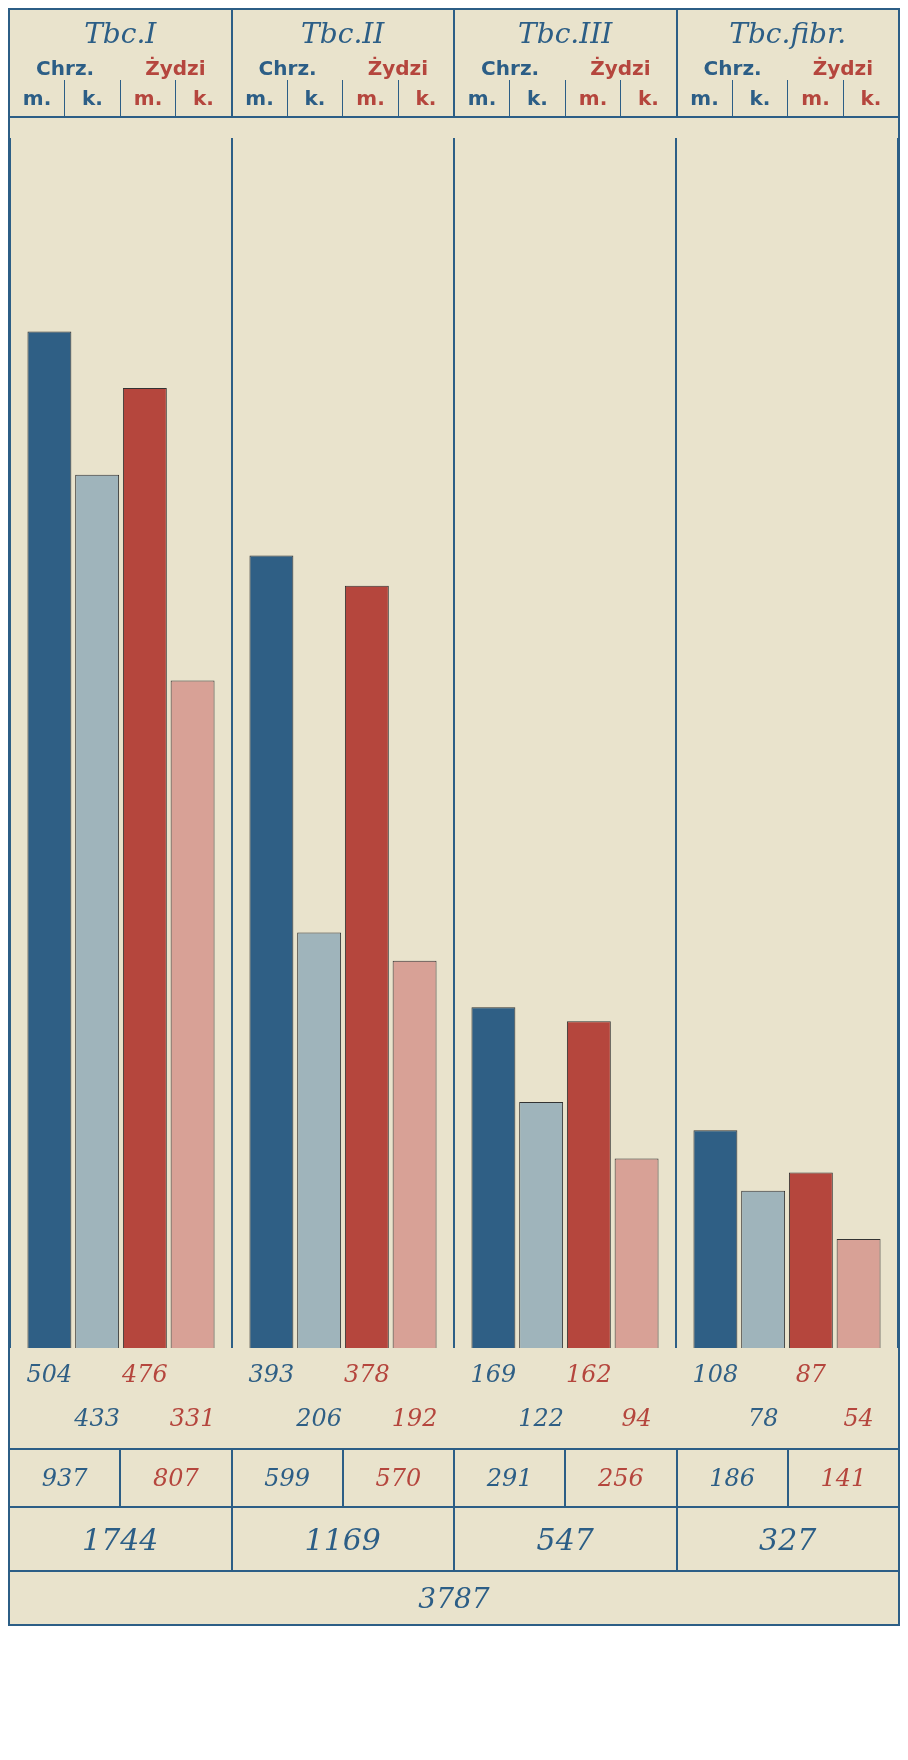  Describe the element at coordinates (96, 1418) in the screenshot. I see `data-label: 433` at that location.